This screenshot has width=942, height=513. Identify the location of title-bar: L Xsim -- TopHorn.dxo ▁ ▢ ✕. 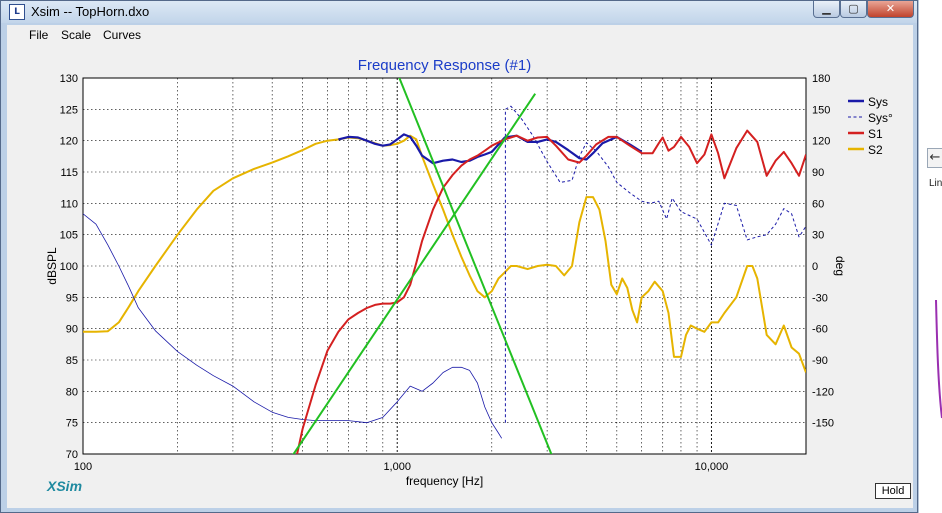
(459, 12).